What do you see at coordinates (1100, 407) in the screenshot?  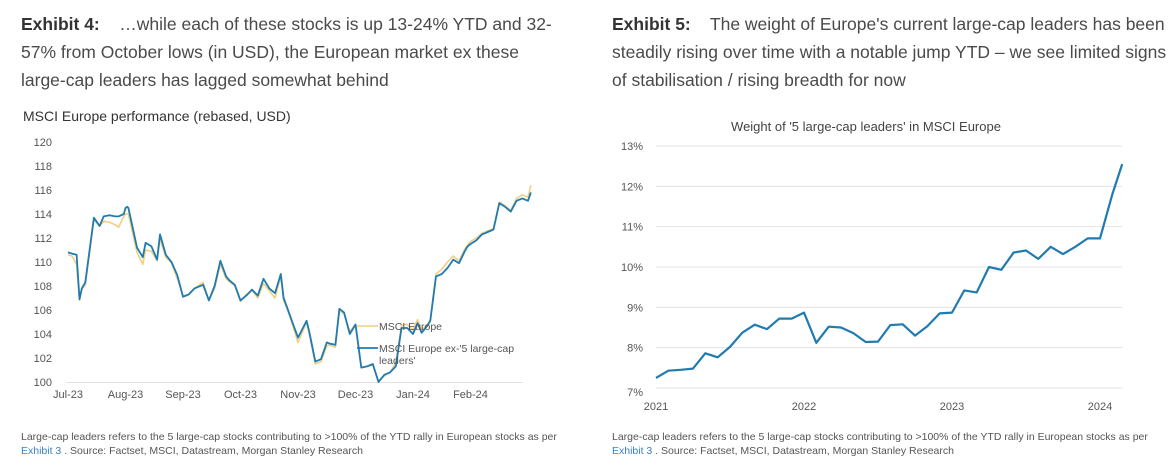 I see `x-tick-label: 2024` at bounding box center [1100, 407].